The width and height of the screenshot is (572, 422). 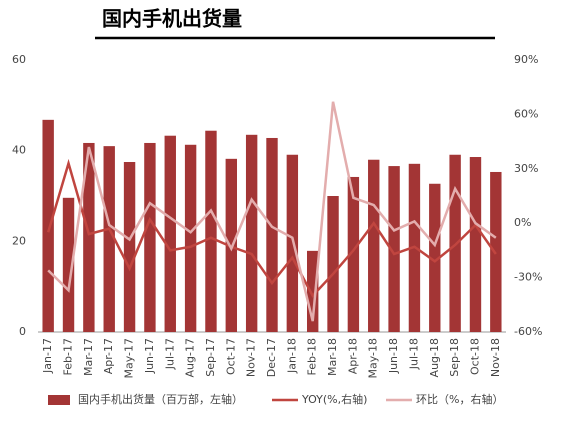 I want to click on y-tick-label: 20, so click(x=19, y=240).